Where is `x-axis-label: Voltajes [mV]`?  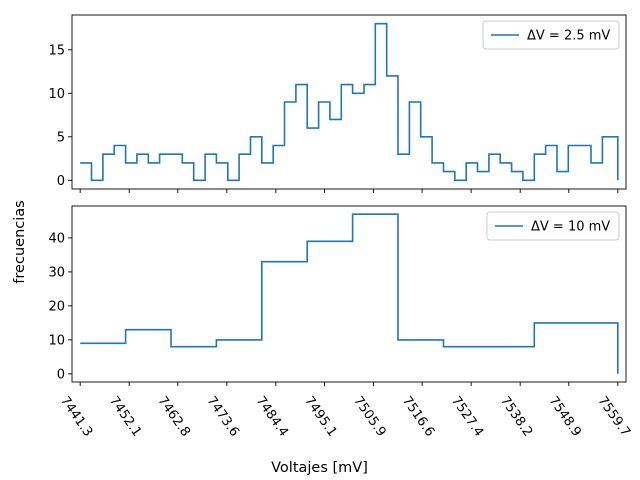 x-axis-label: Voltajes [mV] is located at coordinates (319, 468).